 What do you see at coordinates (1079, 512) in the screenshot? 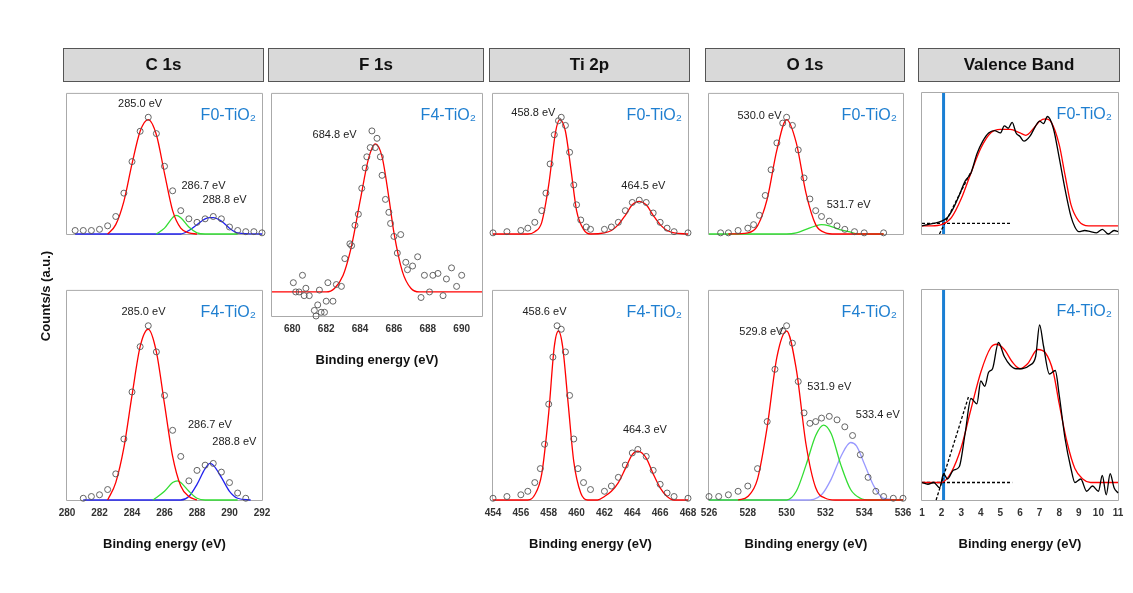
I see `x-tick-label: 9` at bounding box center [1079, 512].